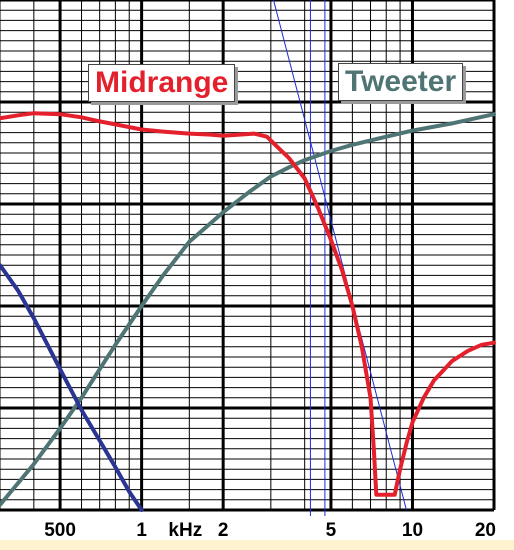 The width and height of the screenshot is (514, 550). I want to click on legend-midrange: Midrange, so click(162, 83).